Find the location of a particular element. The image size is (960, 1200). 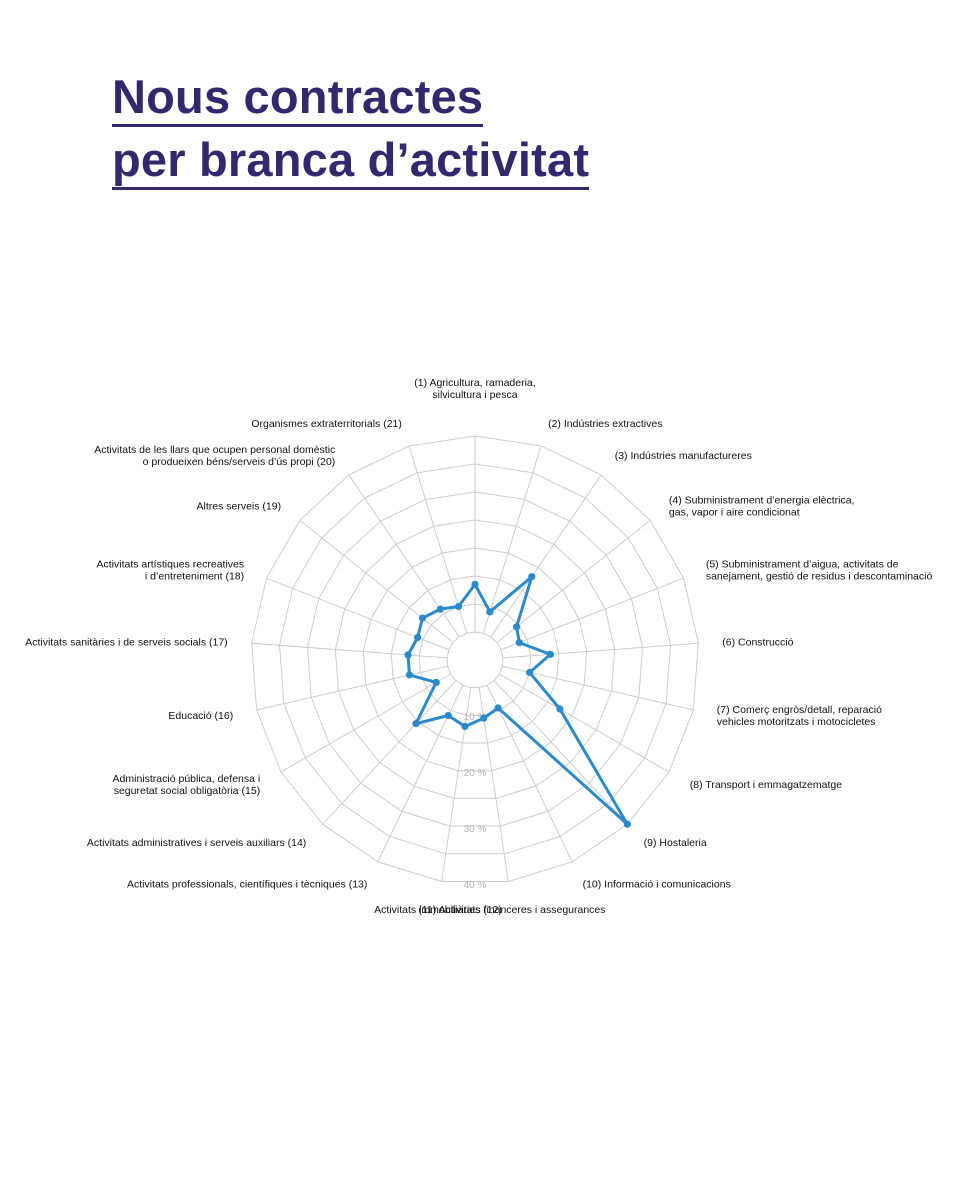

category-label-6: (6) Construcció is located at coordinates (757, 642).